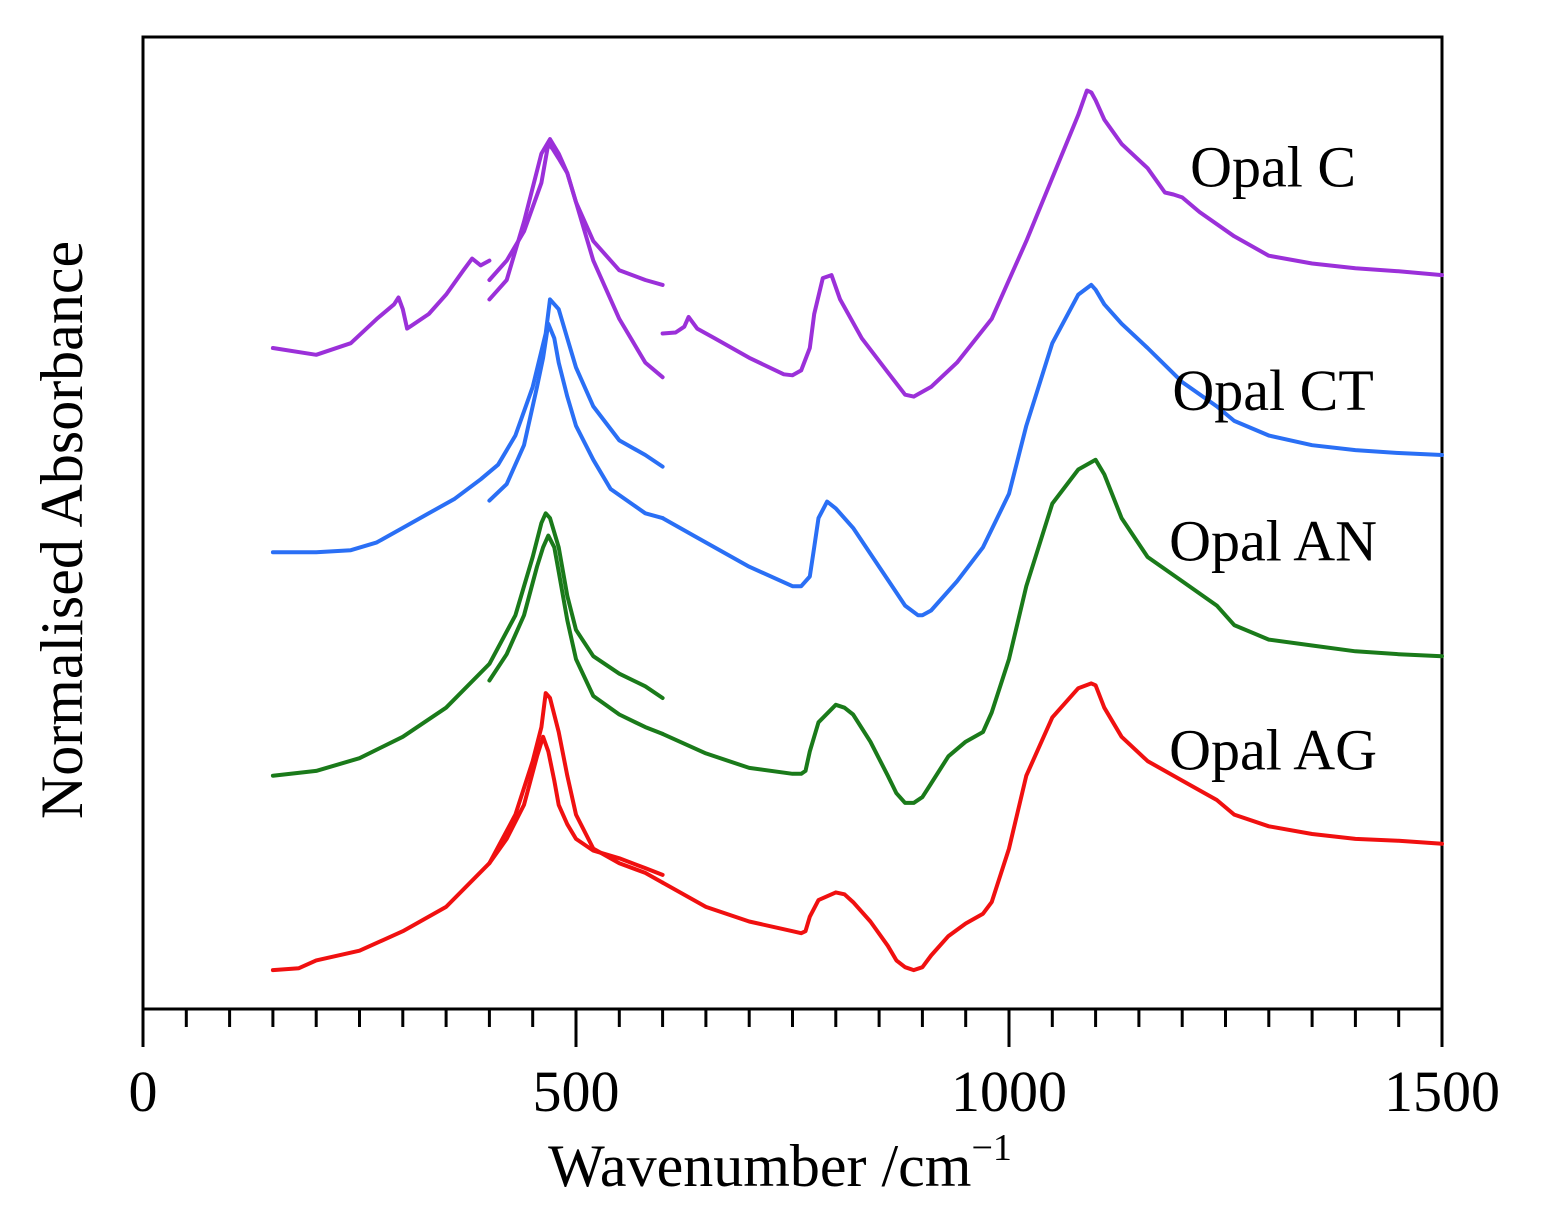 The image size is (1542, 1226). What do you see at coordinates (815, 1091) in the screenshot?
I see `x-axis-tick-labels: 0 500 1000 1500` at bounding box center [815, 1091].